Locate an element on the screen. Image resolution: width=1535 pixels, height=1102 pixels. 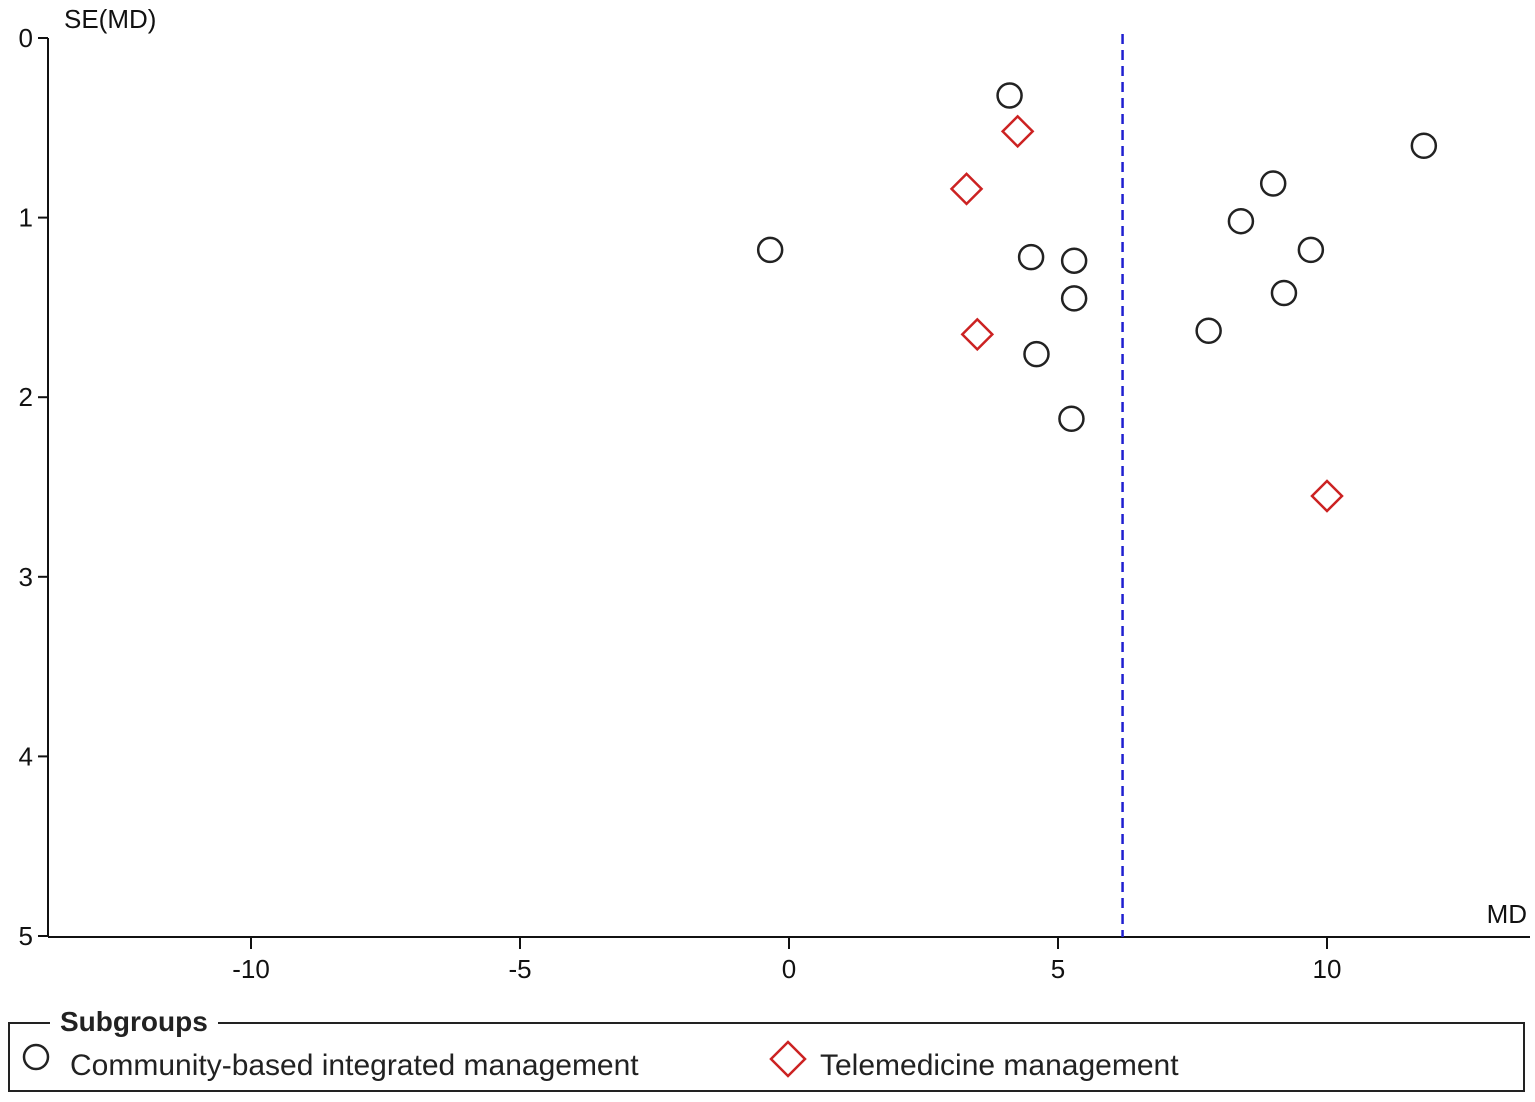
x-tick-label: 10 is located at coordinates (1327, 969).